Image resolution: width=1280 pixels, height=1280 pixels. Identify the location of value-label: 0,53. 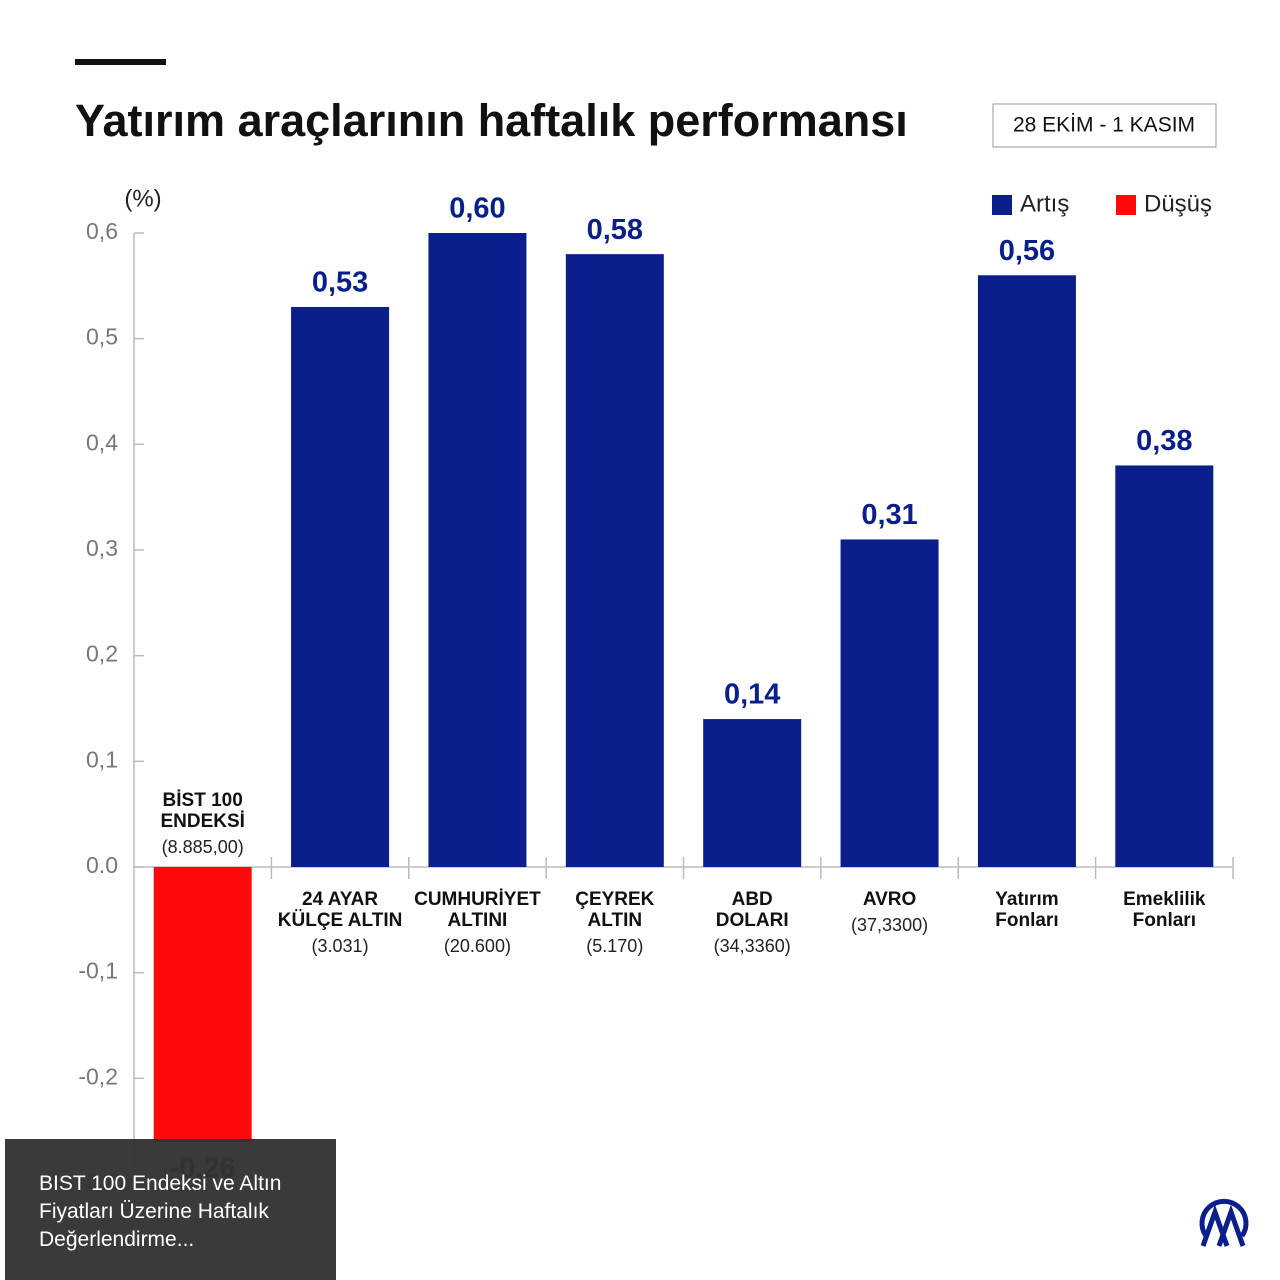
(340, 283).